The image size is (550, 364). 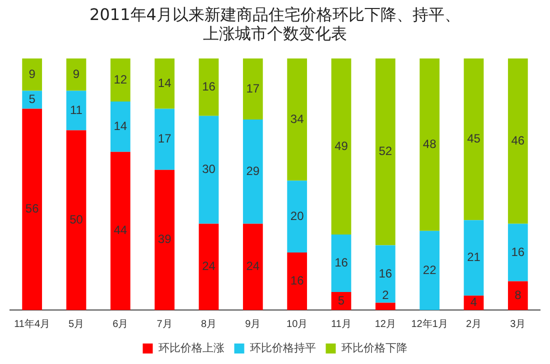 I want to click on data-label: 39, so click(x=165, y=239).